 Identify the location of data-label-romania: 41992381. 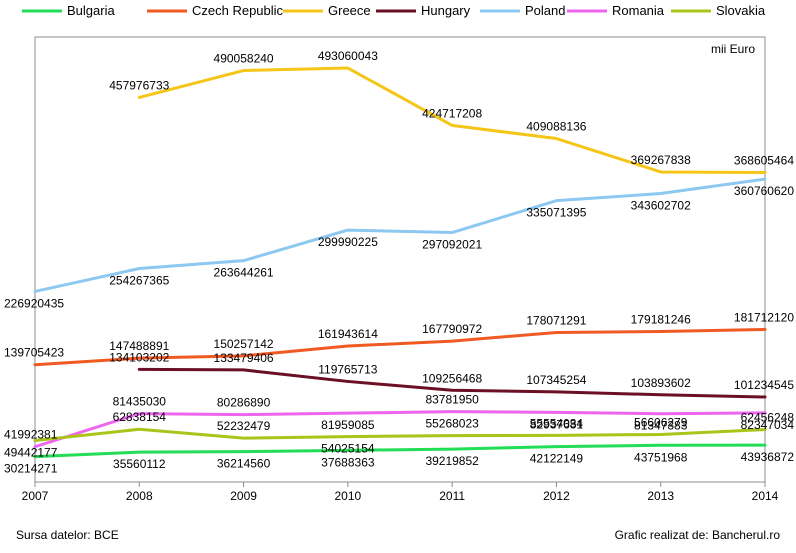
(31, 435).